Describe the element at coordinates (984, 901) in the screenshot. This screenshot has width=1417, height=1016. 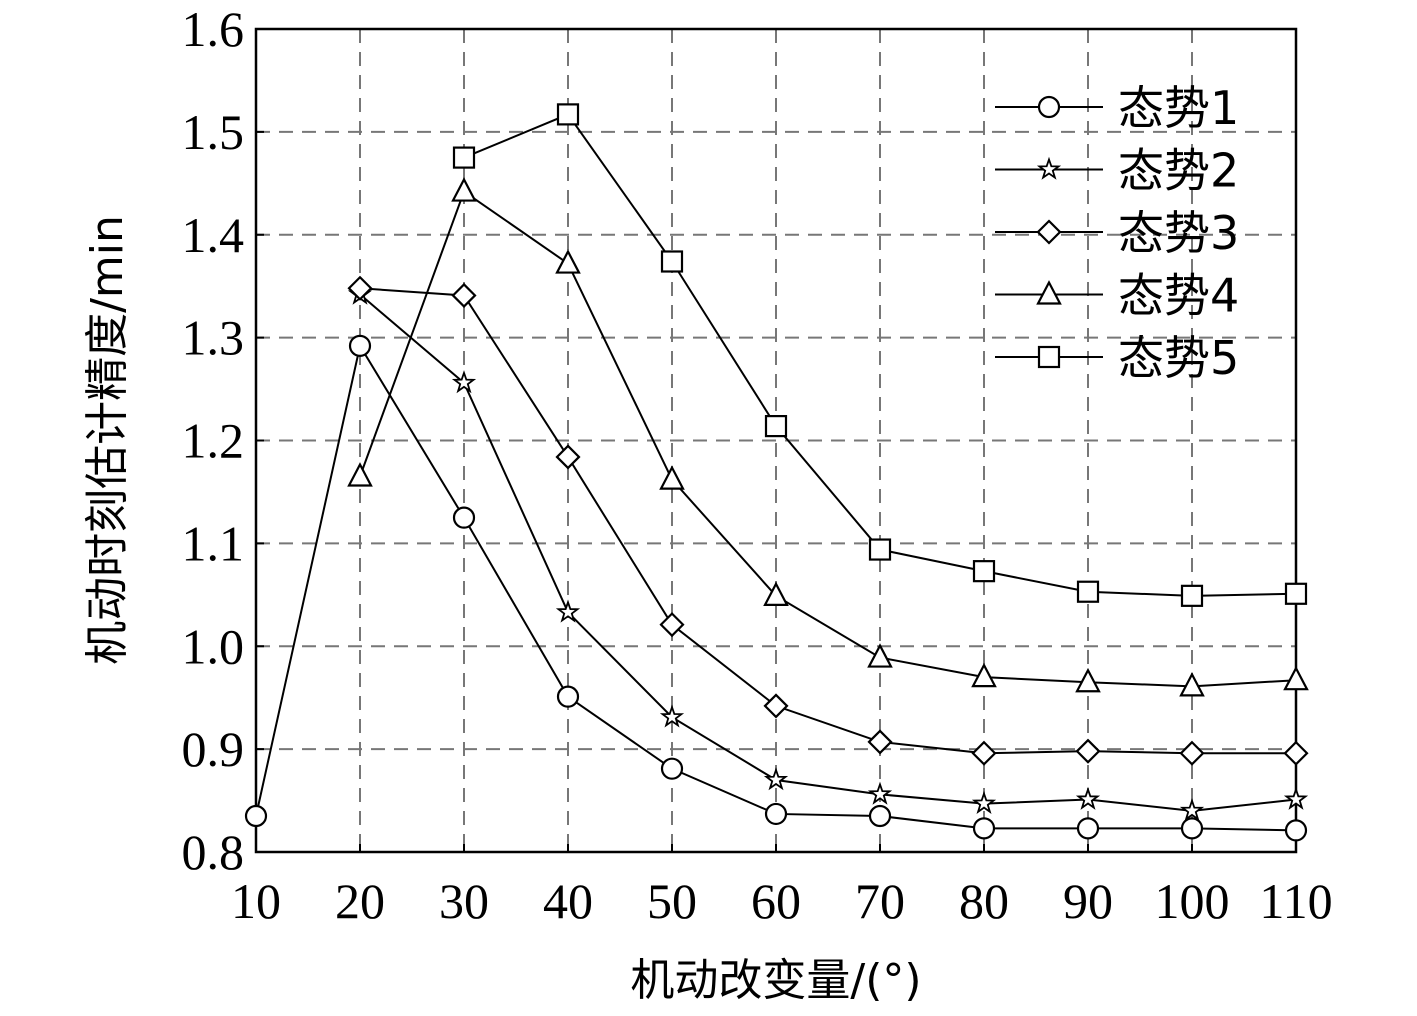
I see `x-tick-label: 80` at that location.